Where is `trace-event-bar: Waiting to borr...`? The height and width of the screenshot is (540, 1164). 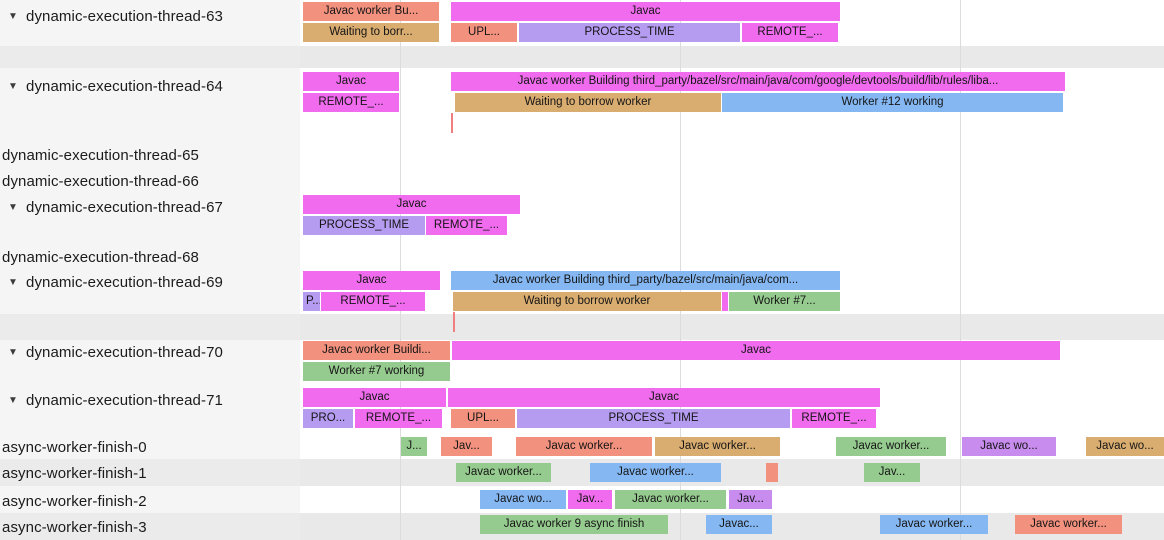 trace-event-bar: Waiting to borr... is located at coordinates (371, 32).